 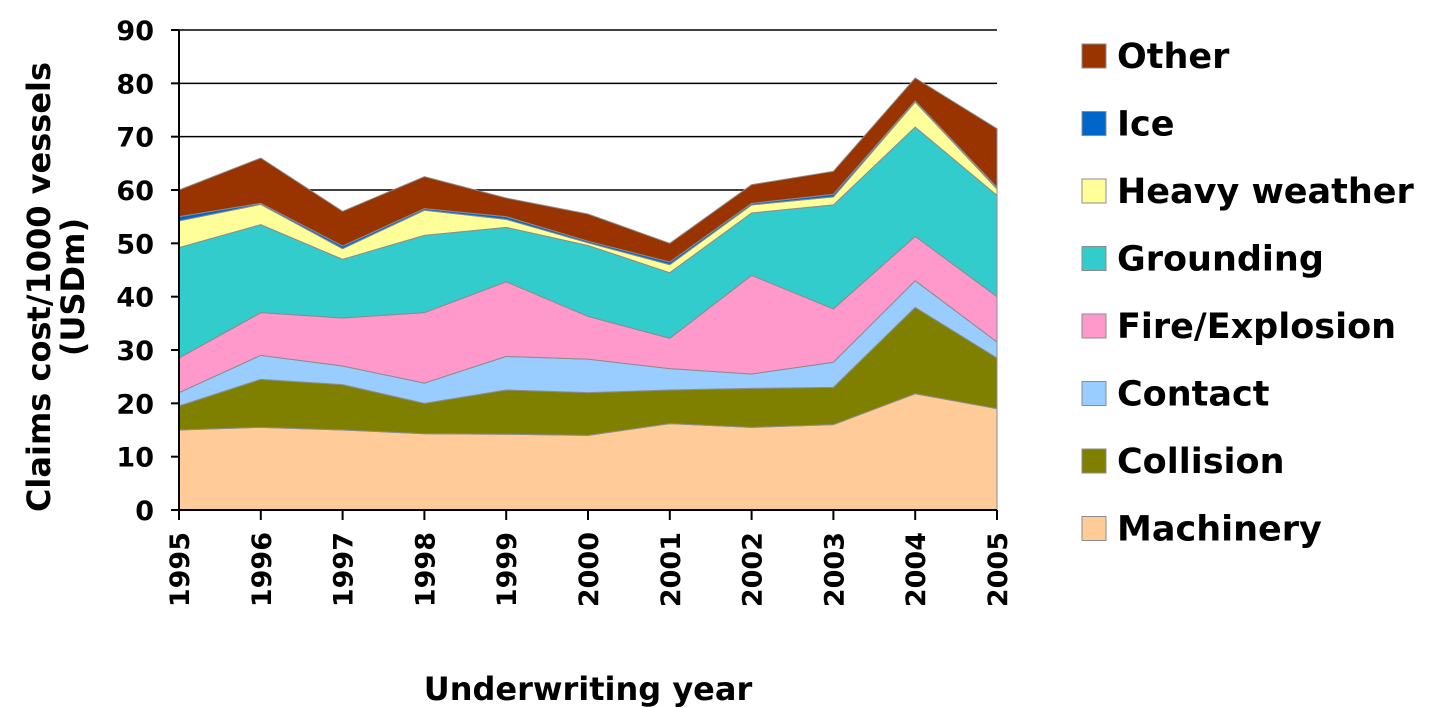 I want to click on x-tick-label: 2000, so click(x=589, y=569).